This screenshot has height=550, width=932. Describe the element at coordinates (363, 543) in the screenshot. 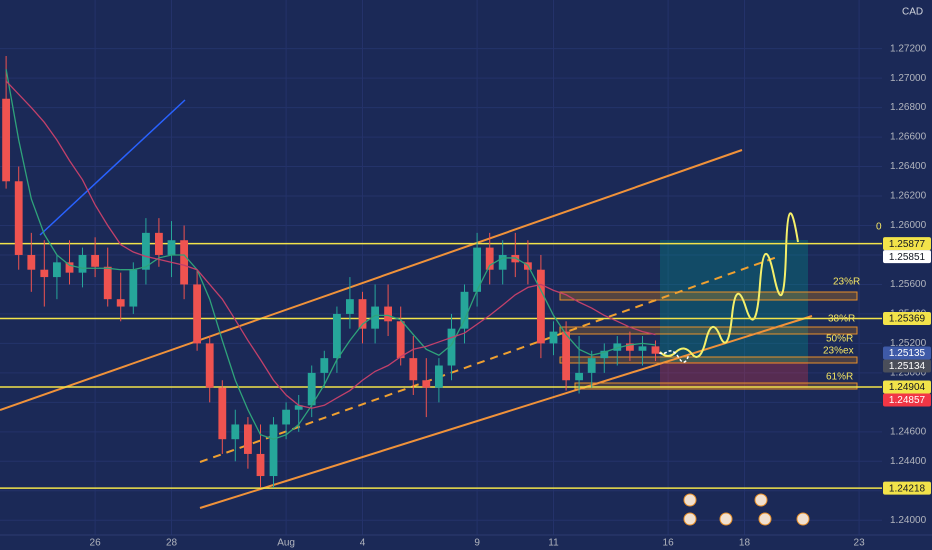

I see `x-tick-label: 4` at that location.